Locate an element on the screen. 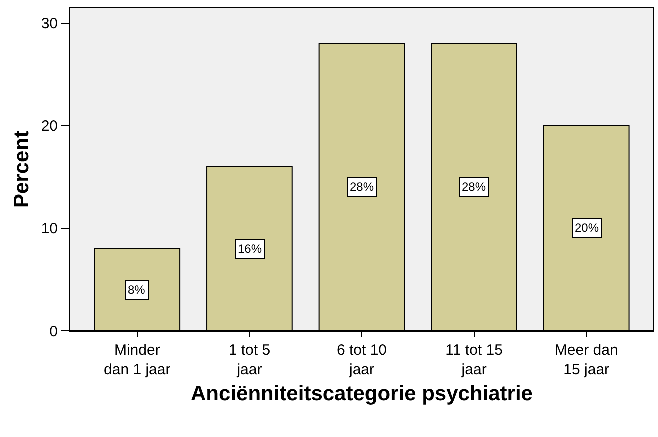  data-label: 8% is located at coordinates (137, 290).